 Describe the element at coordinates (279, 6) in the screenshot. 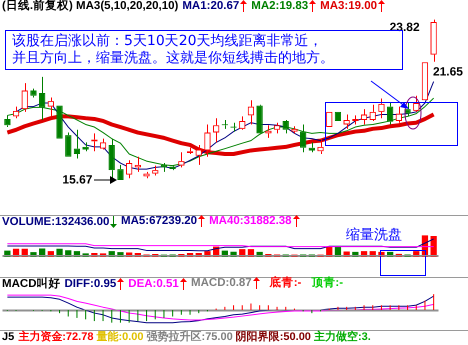

I see `text: MA2:19.83` at that location.